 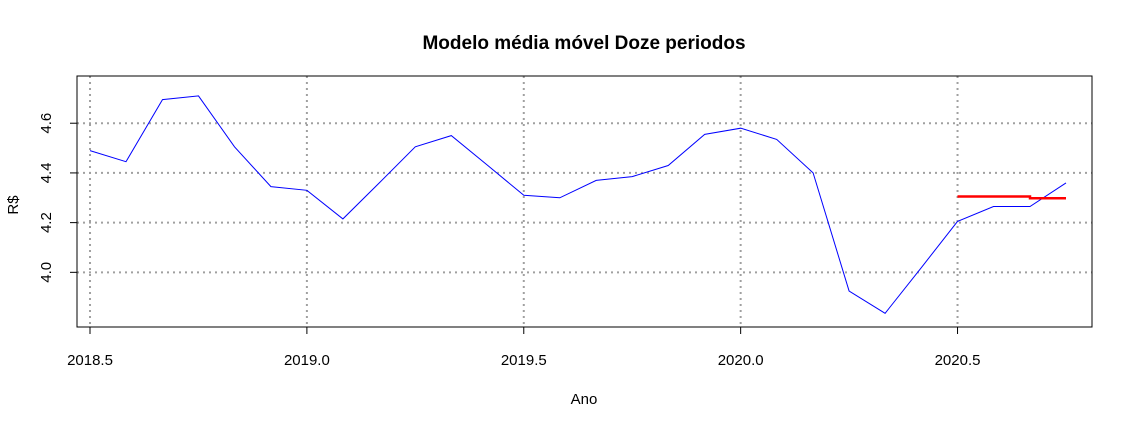 I want to click on x-tick-label: 2019.0, so click(x=307, y=360).